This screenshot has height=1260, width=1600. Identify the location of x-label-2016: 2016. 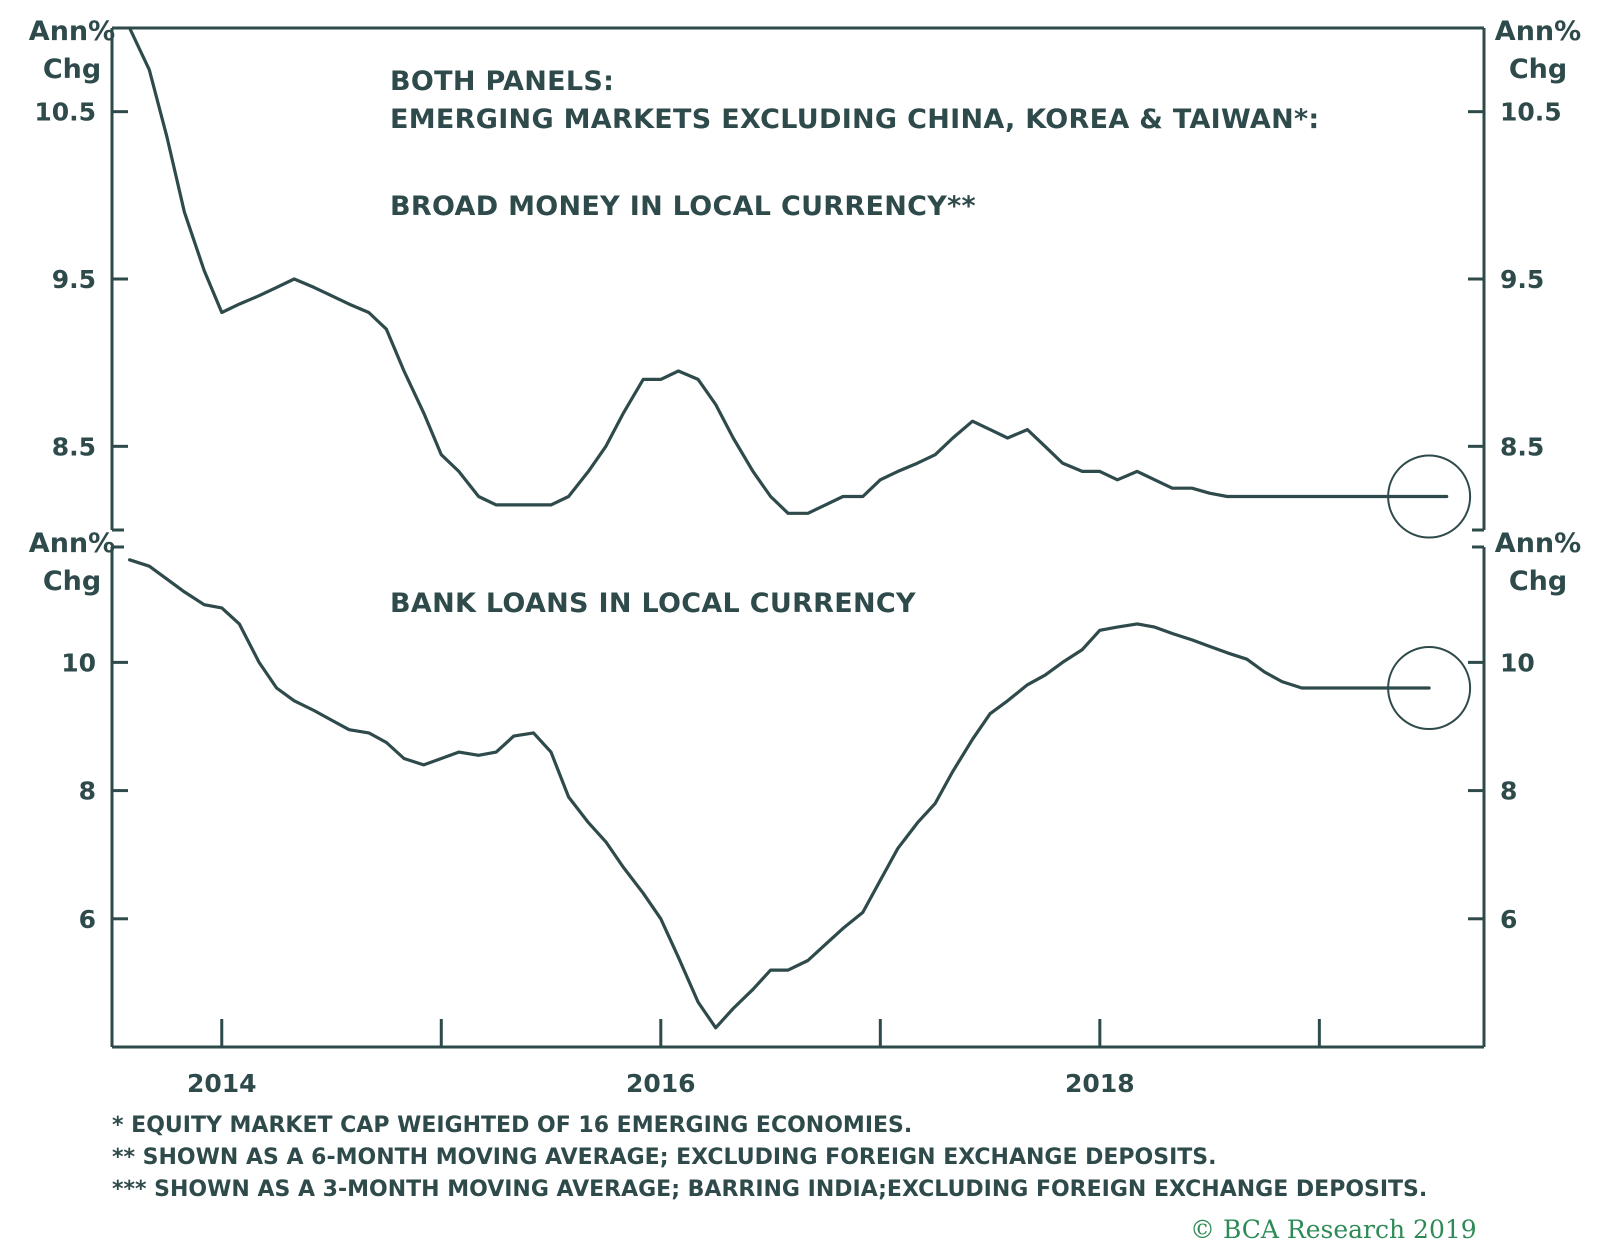
(661, 1083).